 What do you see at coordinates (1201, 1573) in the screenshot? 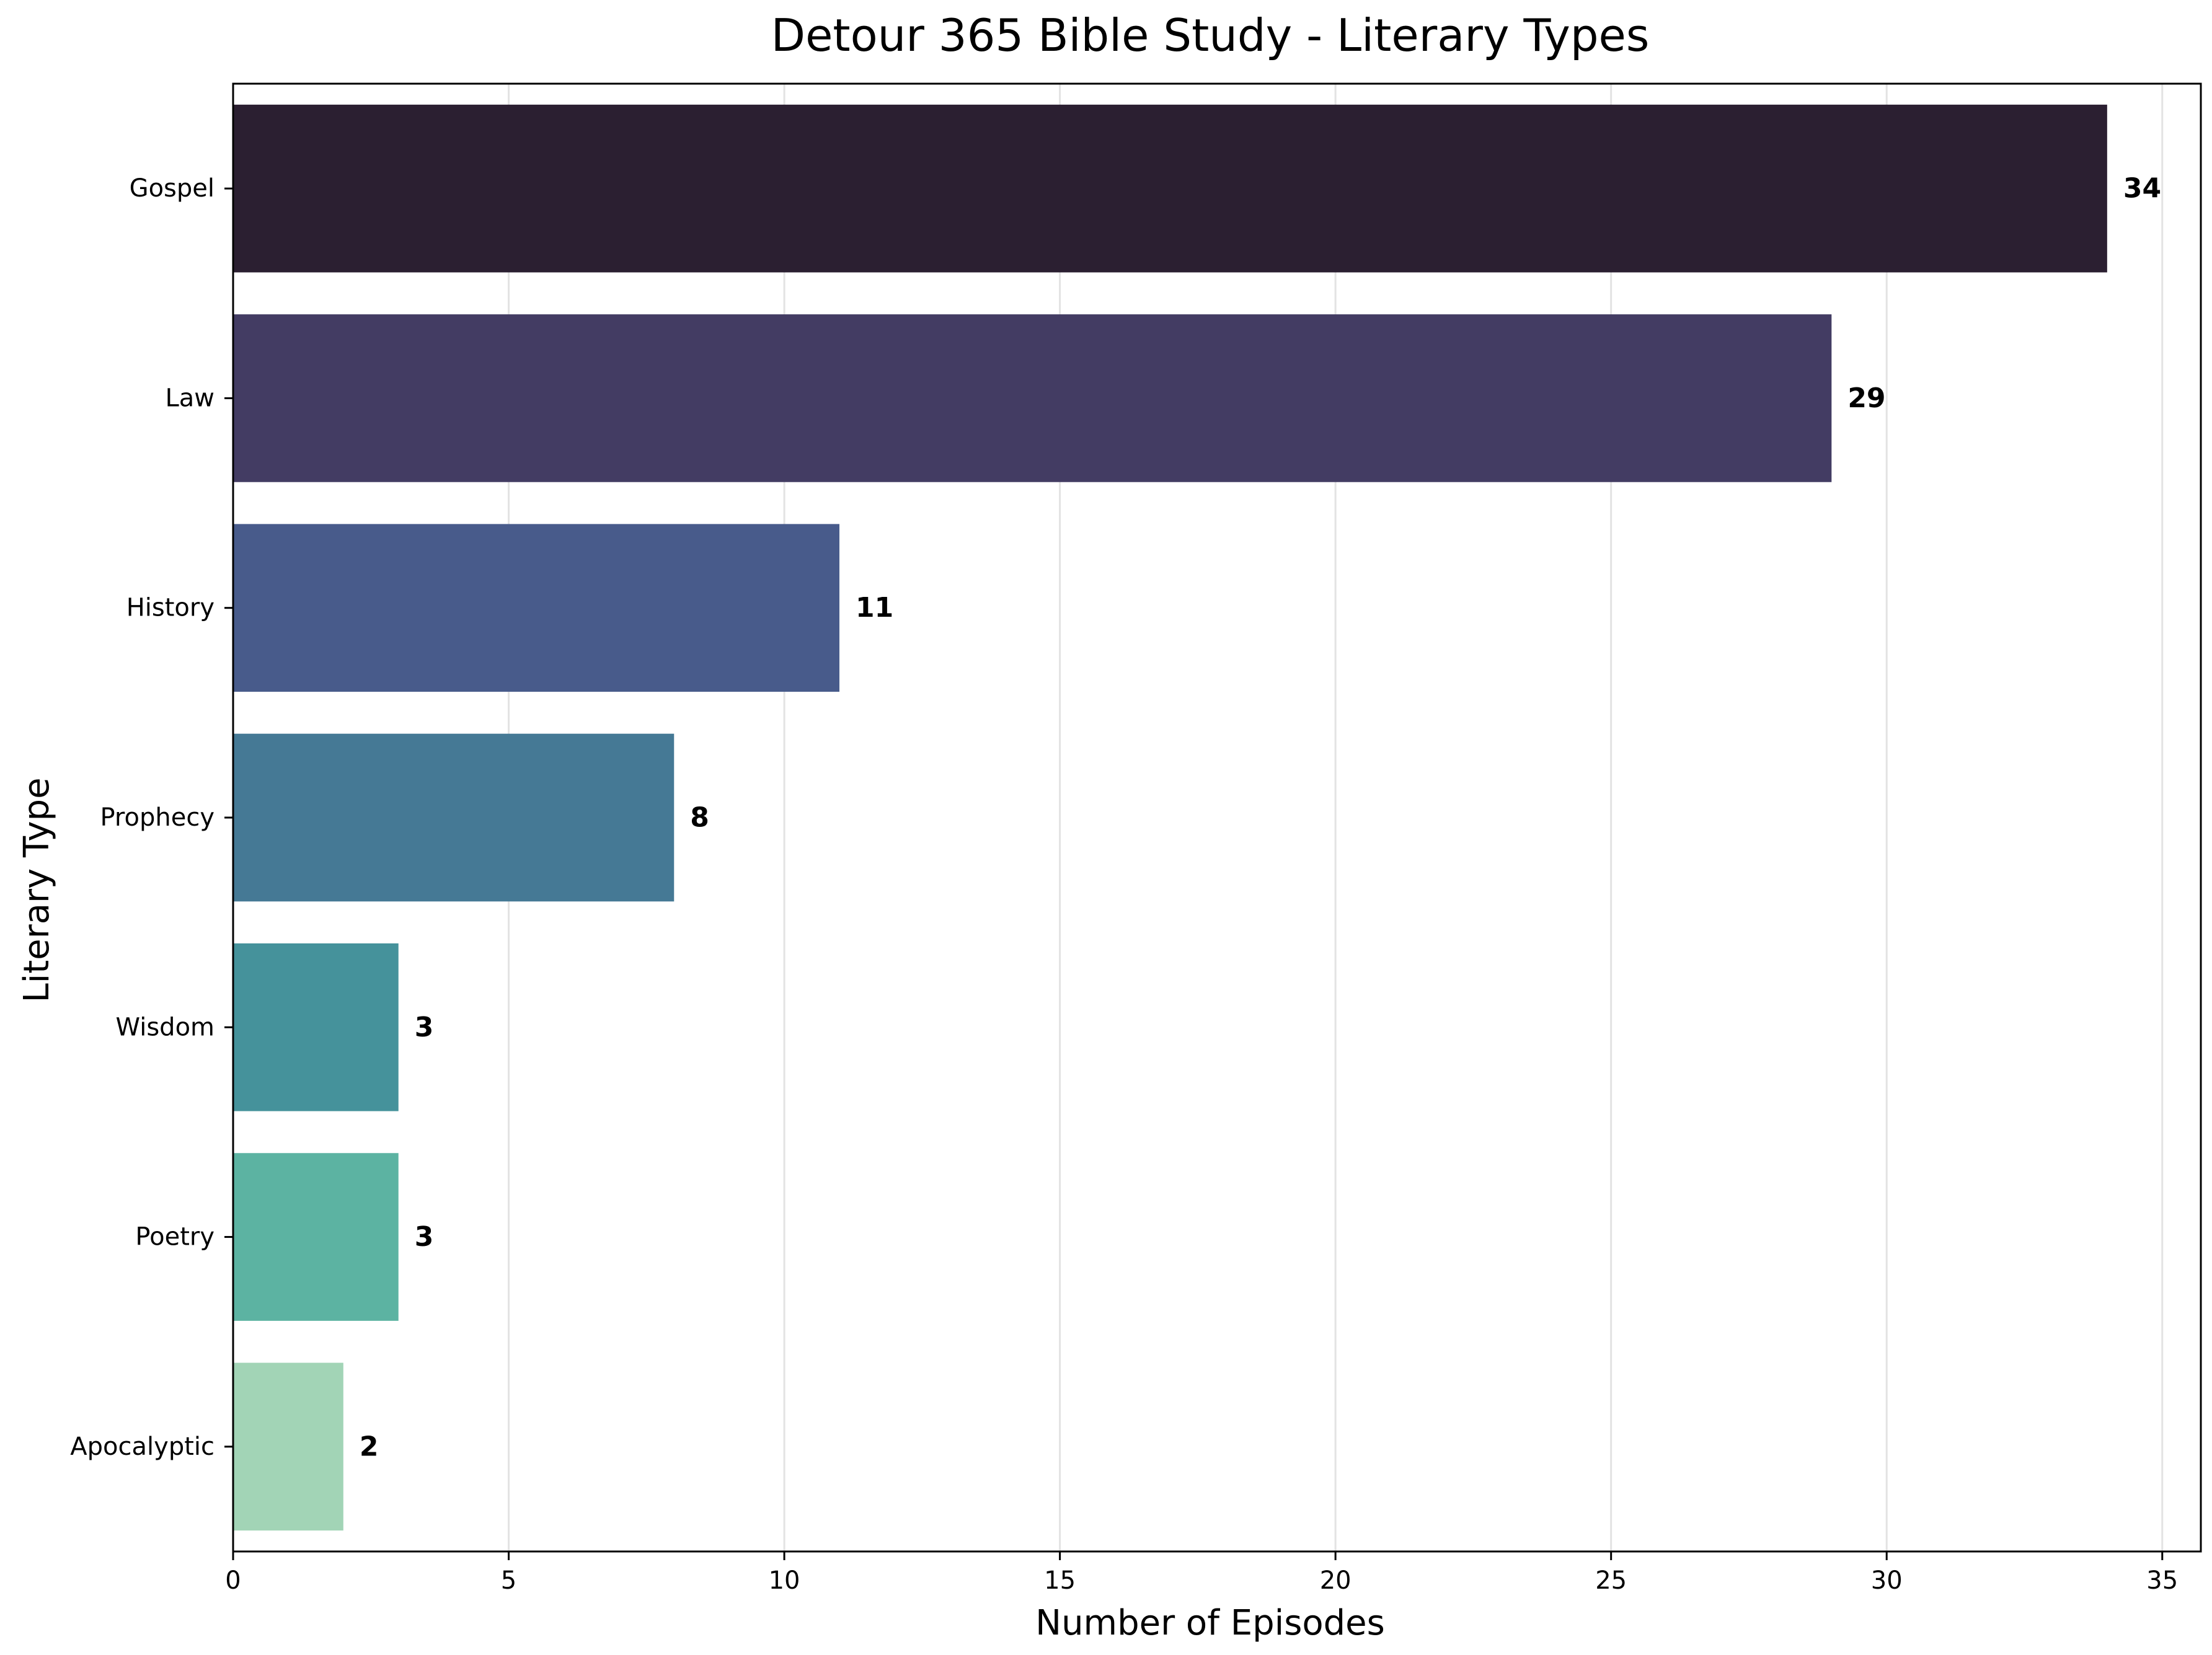
I see `x-axis-ticks: 0 5 10 15 20 25 30 35` at bounding box center [1201, 1573].